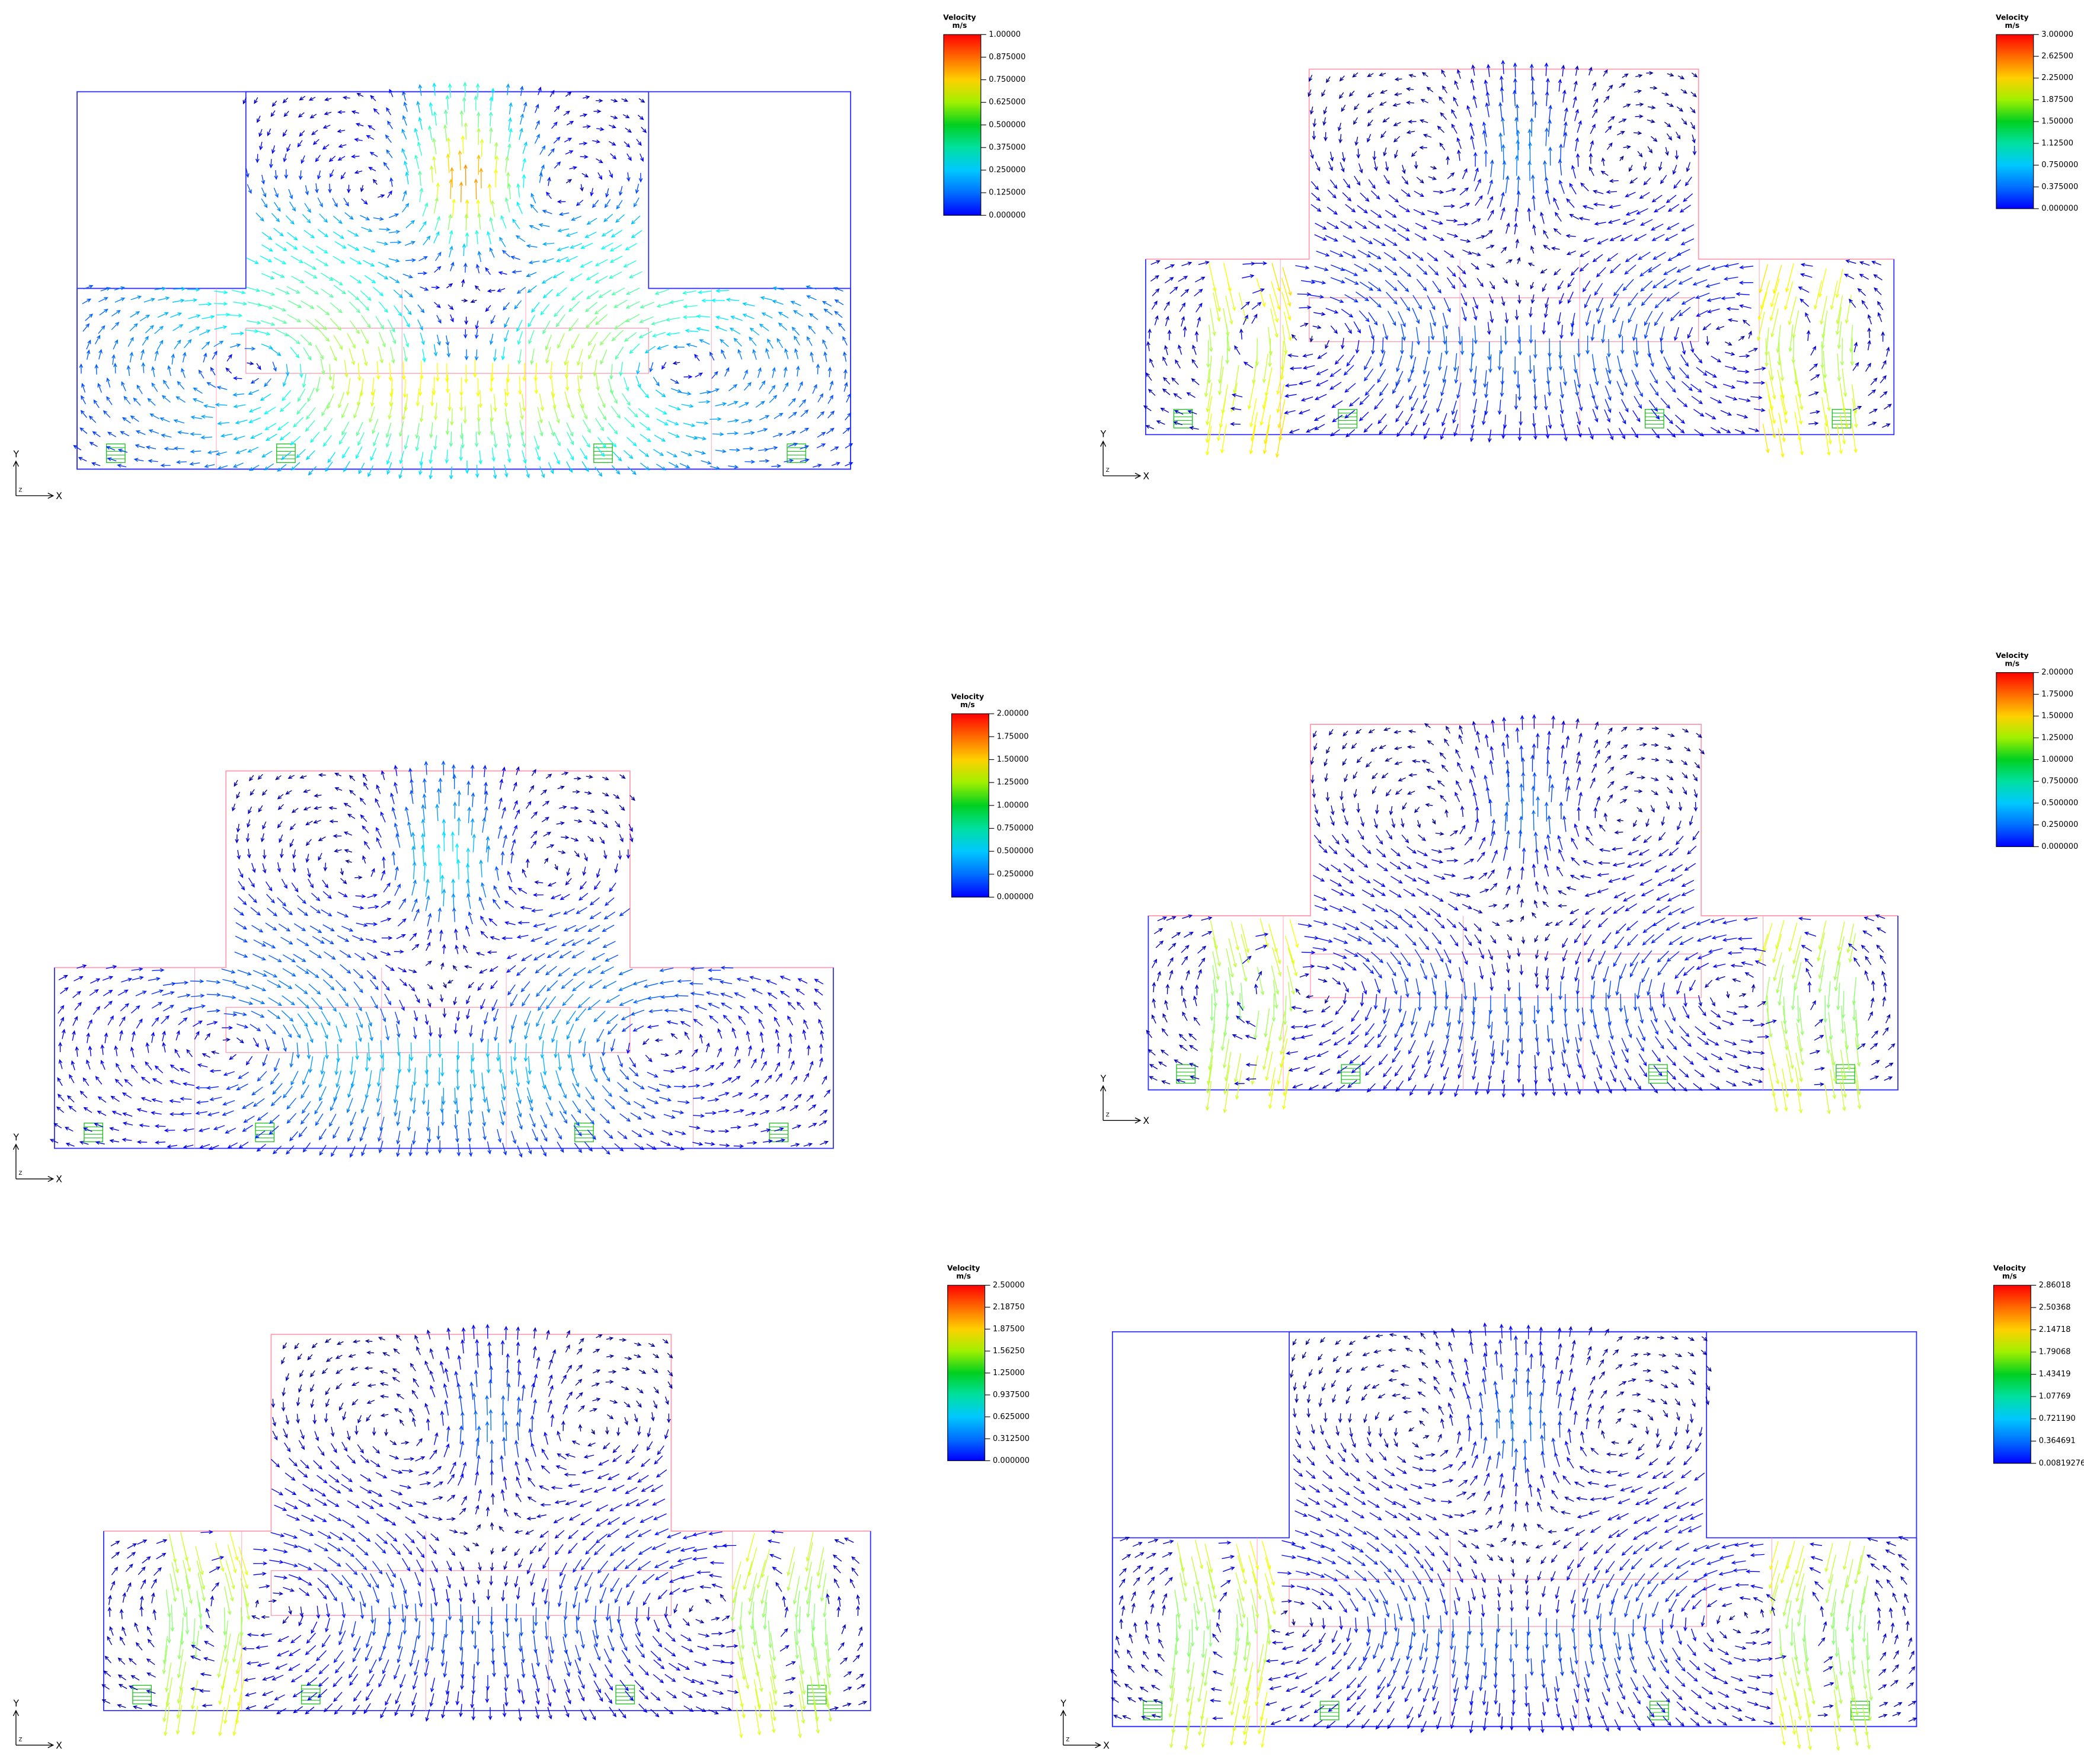  What do you see at coordinates (1007, 125) in the screenshot?
I see `legend-label: 0.500000` at bounding box center [1007, 125].